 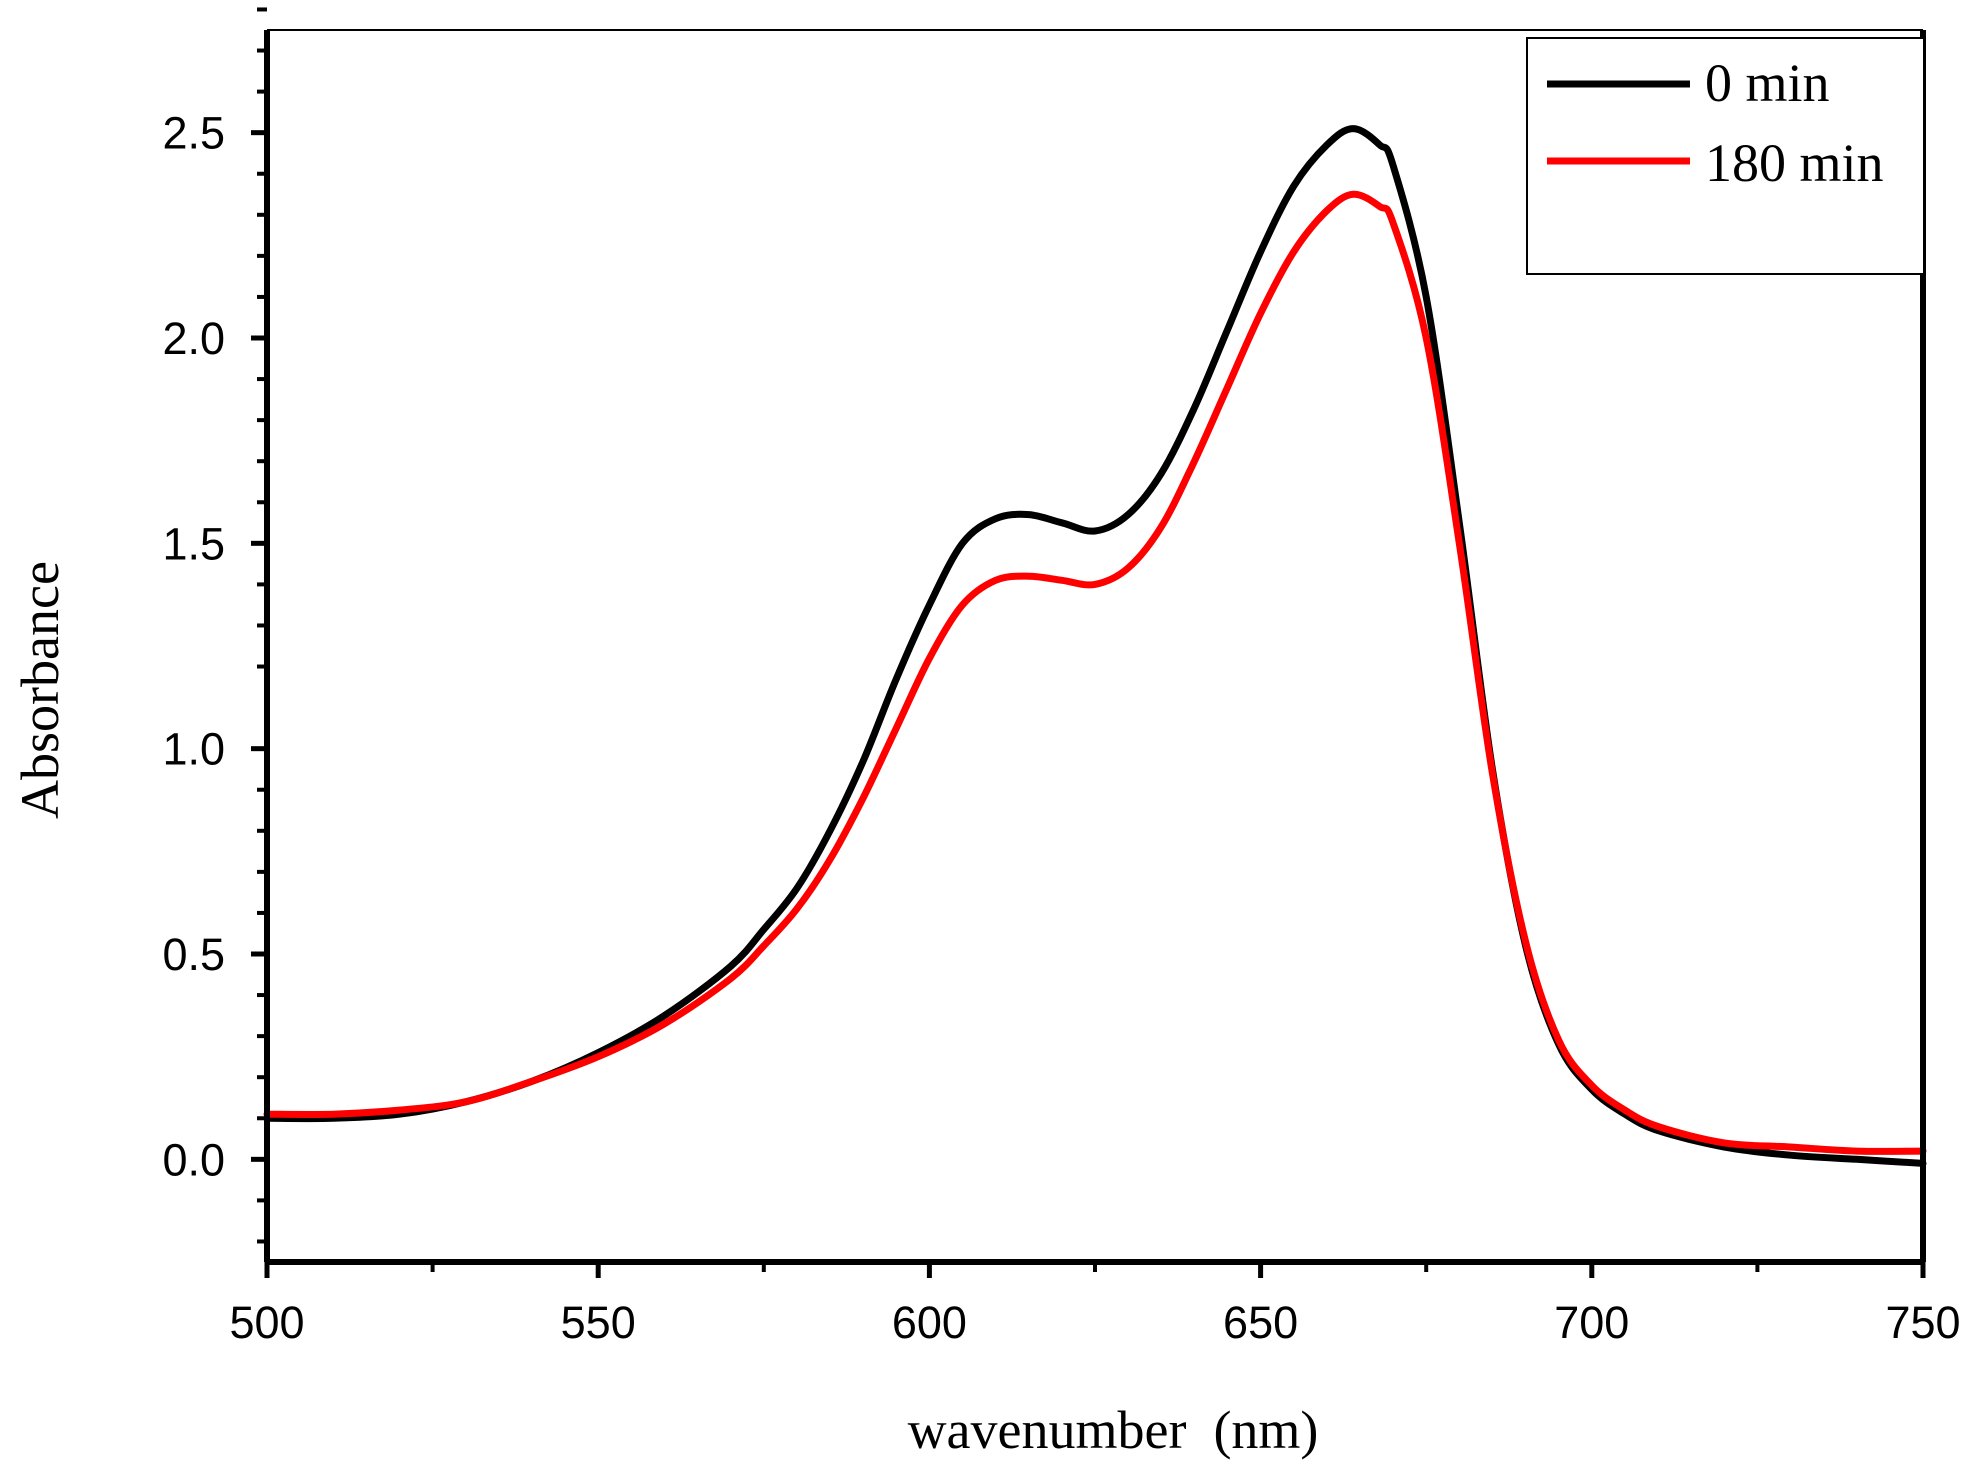 What do you see at coordinates (1591, 1322) in the screenshot?
I see `x-tick-label-700: 700` at bounding box center [1591, 1322].